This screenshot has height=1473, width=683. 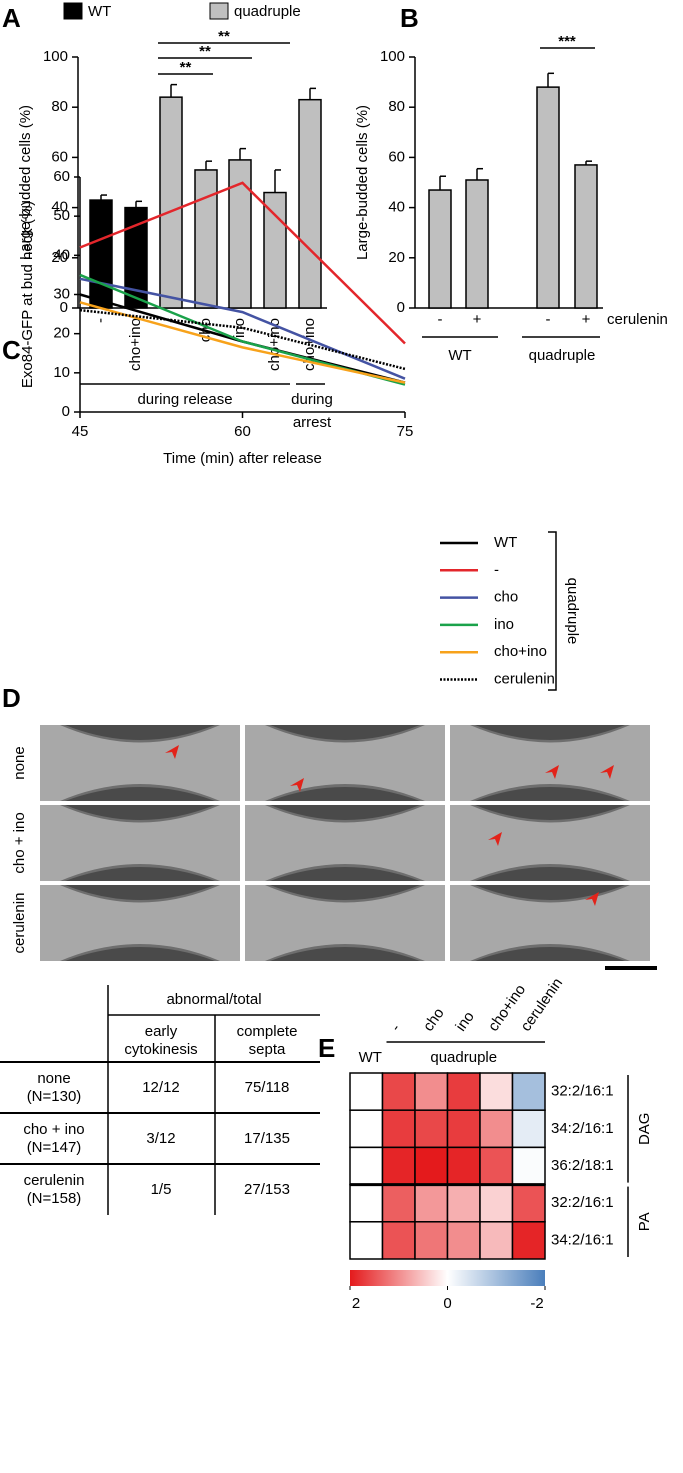 What do you see at coordinates (447, 1278) in the screenshot?
I see `colorbar` at bounding box center [447, 1278].